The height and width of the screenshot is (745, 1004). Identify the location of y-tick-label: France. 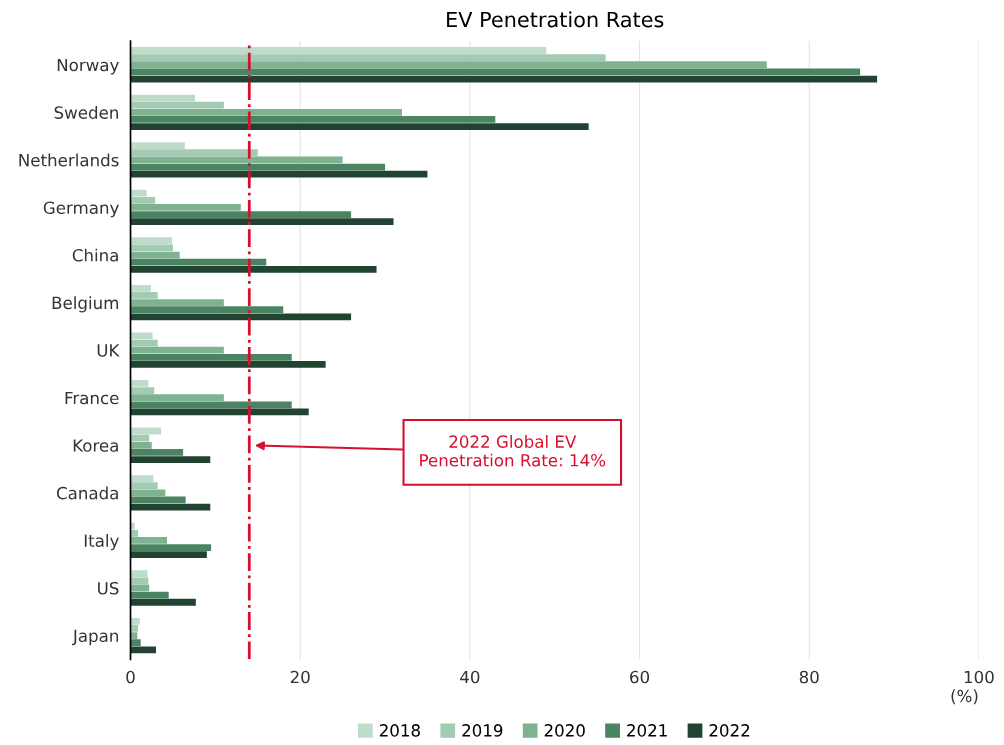
(92, 398).